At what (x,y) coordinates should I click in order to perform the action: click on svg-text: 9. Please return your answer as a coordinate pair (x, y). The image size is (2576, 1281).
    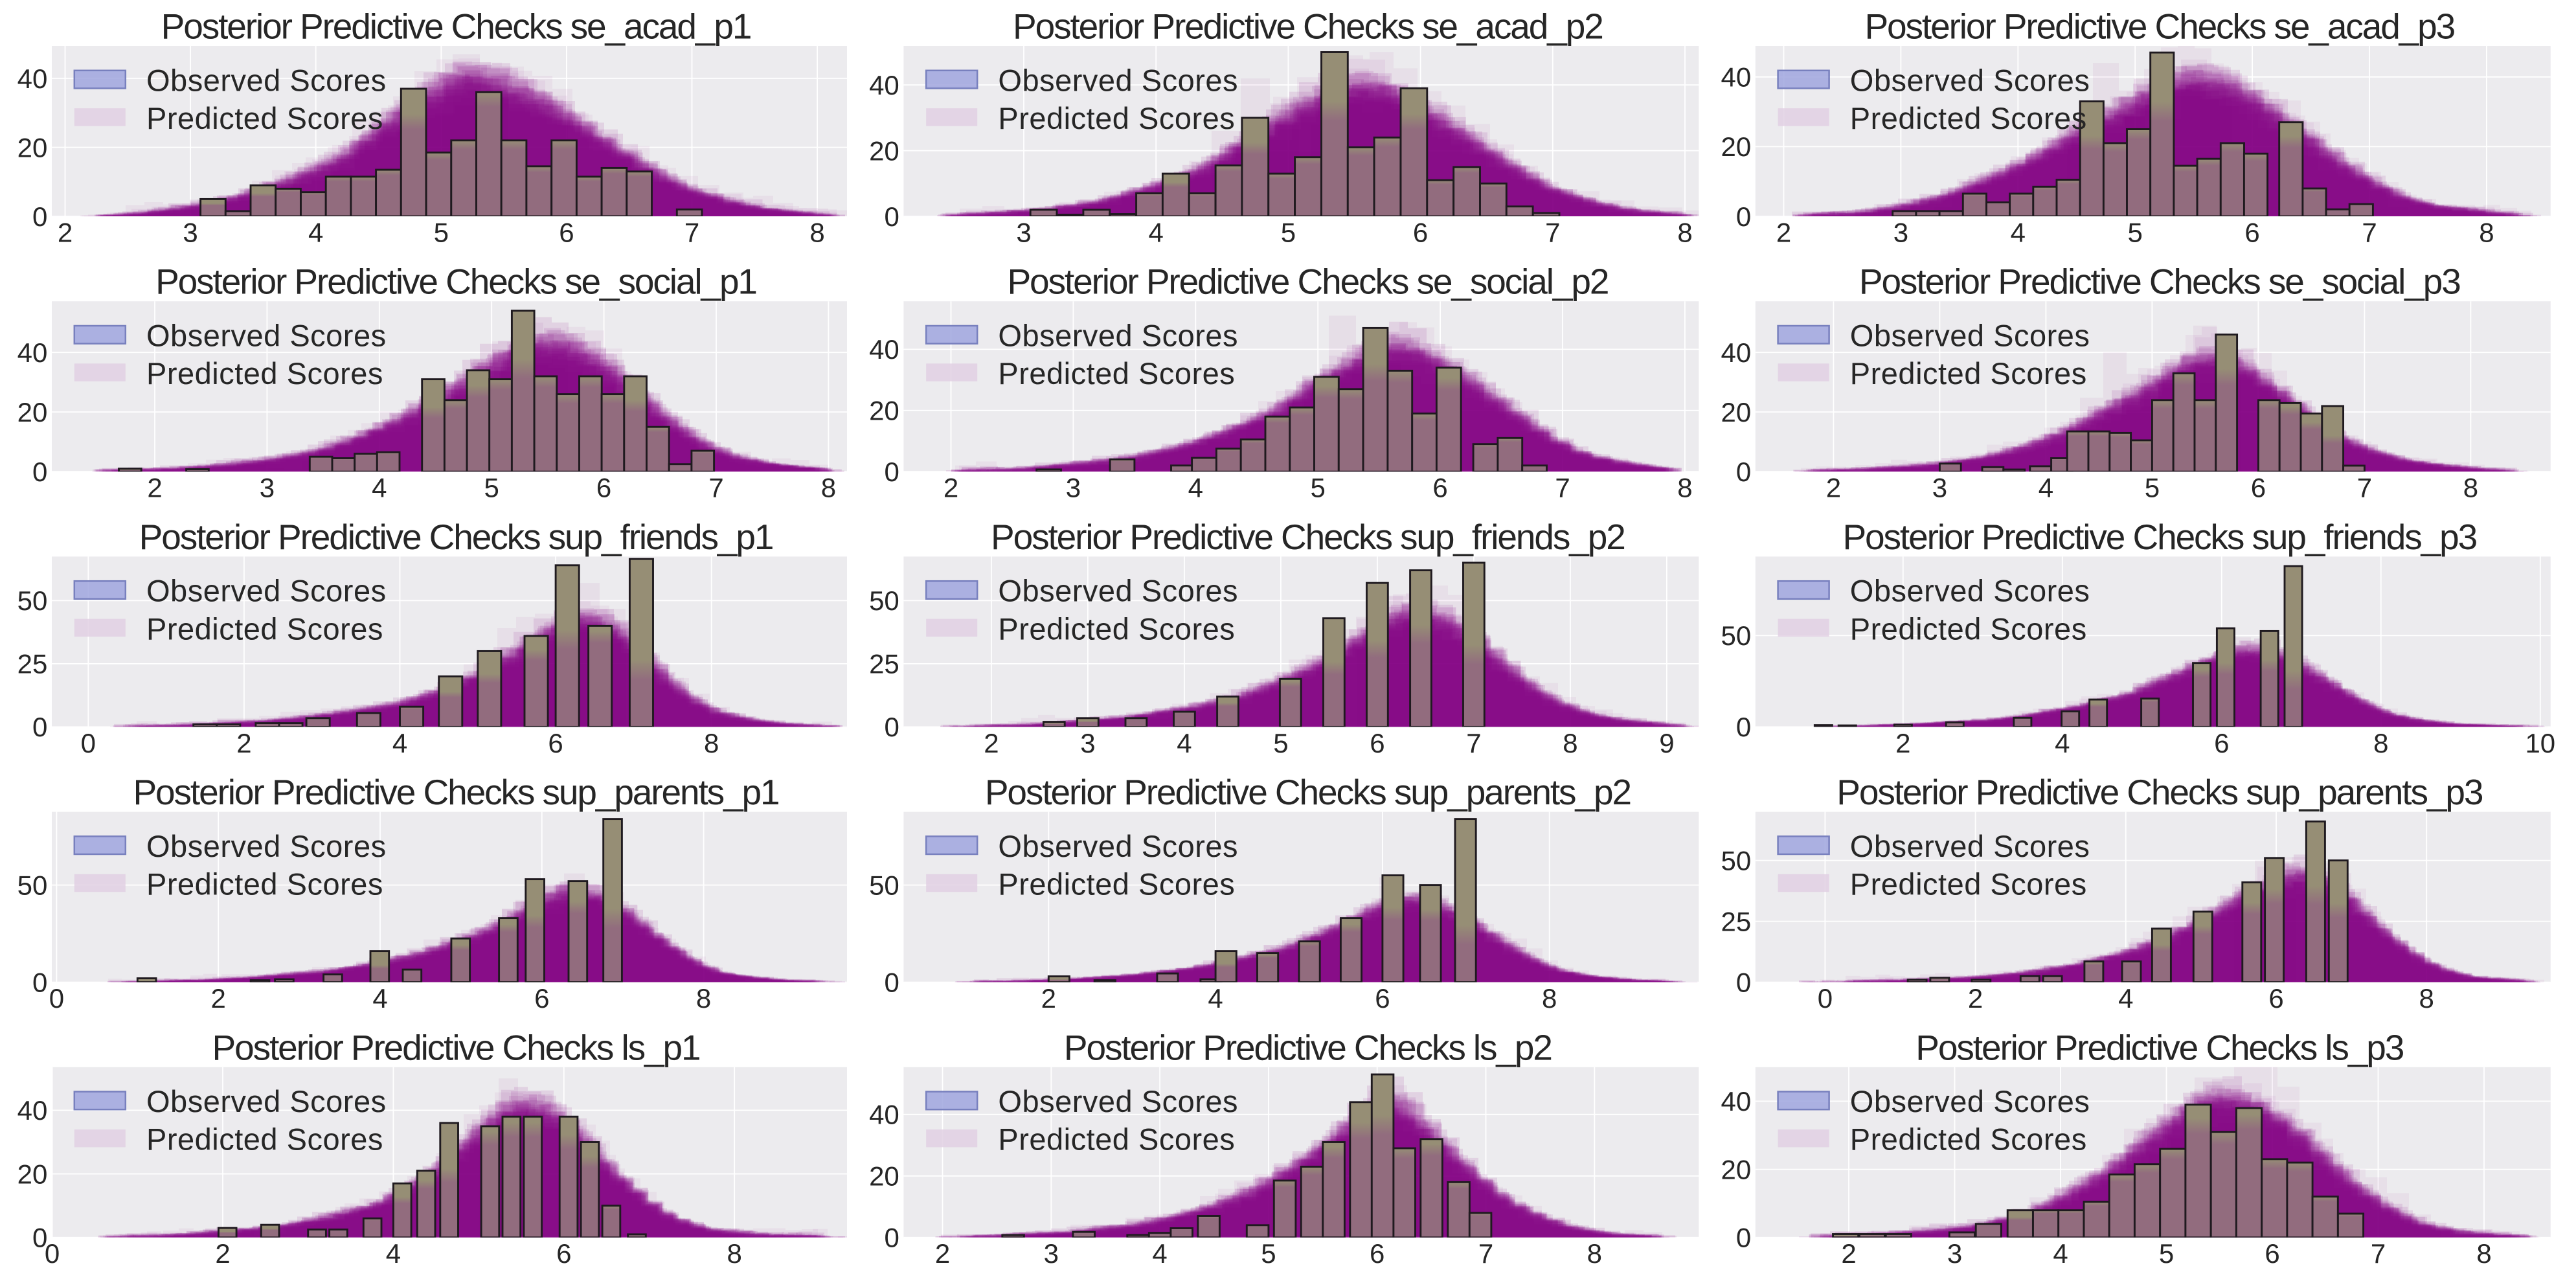
    Looking at the image, I should click on (1666, 743).